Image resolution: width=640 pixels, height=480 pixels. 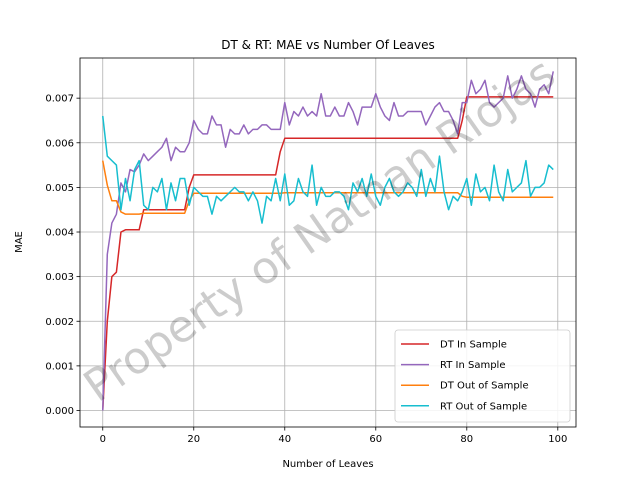 I want to click on legend-box, so click(x=482, y=376).